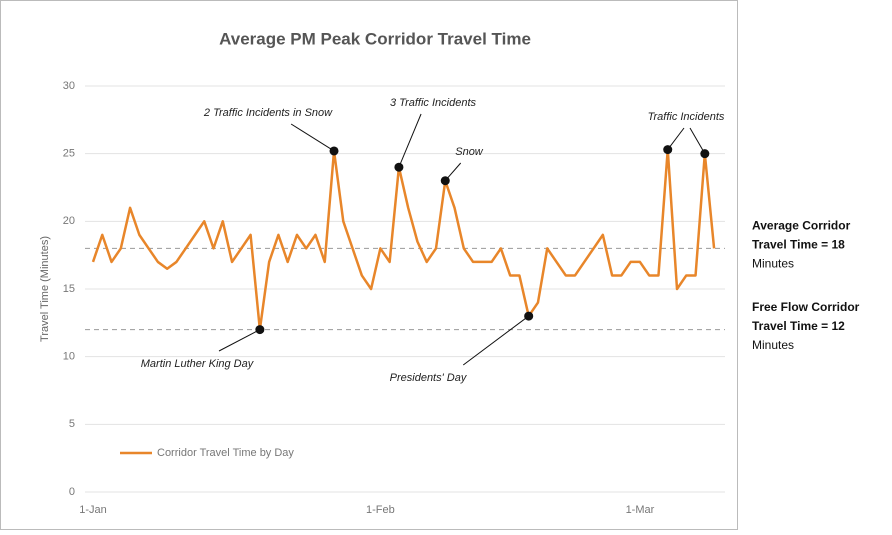 The image size is (892, 535). What do you see at coordinates (375, 38) in the screenshot?
I see `chart-title: Average PM Peak Corridor Travel Time` at bounding box center [375, 38].